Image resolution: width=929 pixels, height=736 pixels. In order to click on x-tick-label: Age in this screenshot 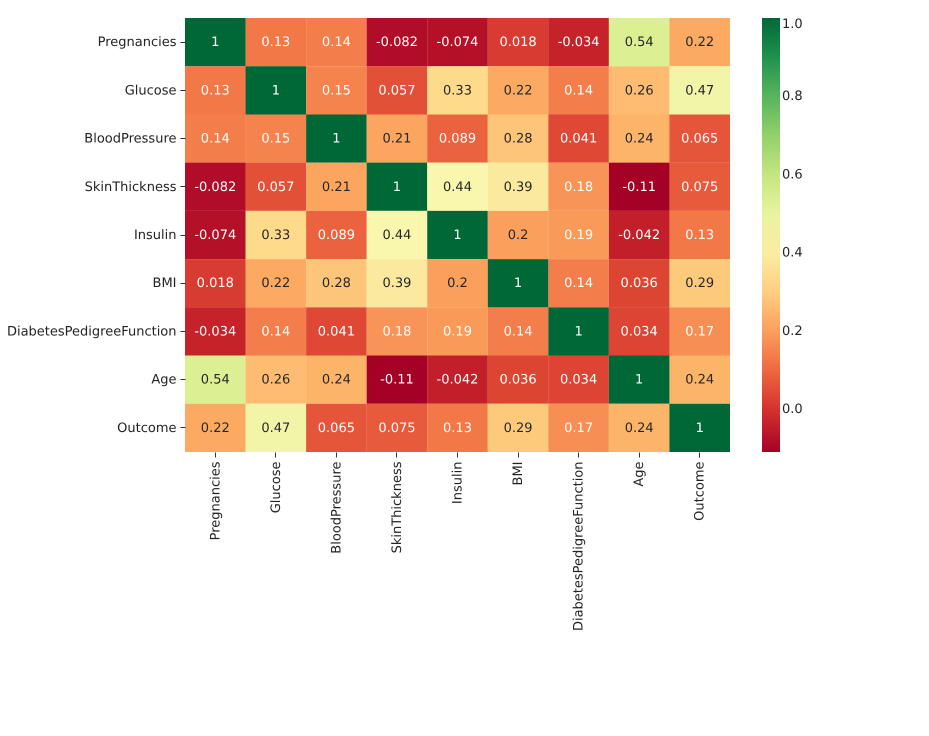, I will do `click(640, 474)`.